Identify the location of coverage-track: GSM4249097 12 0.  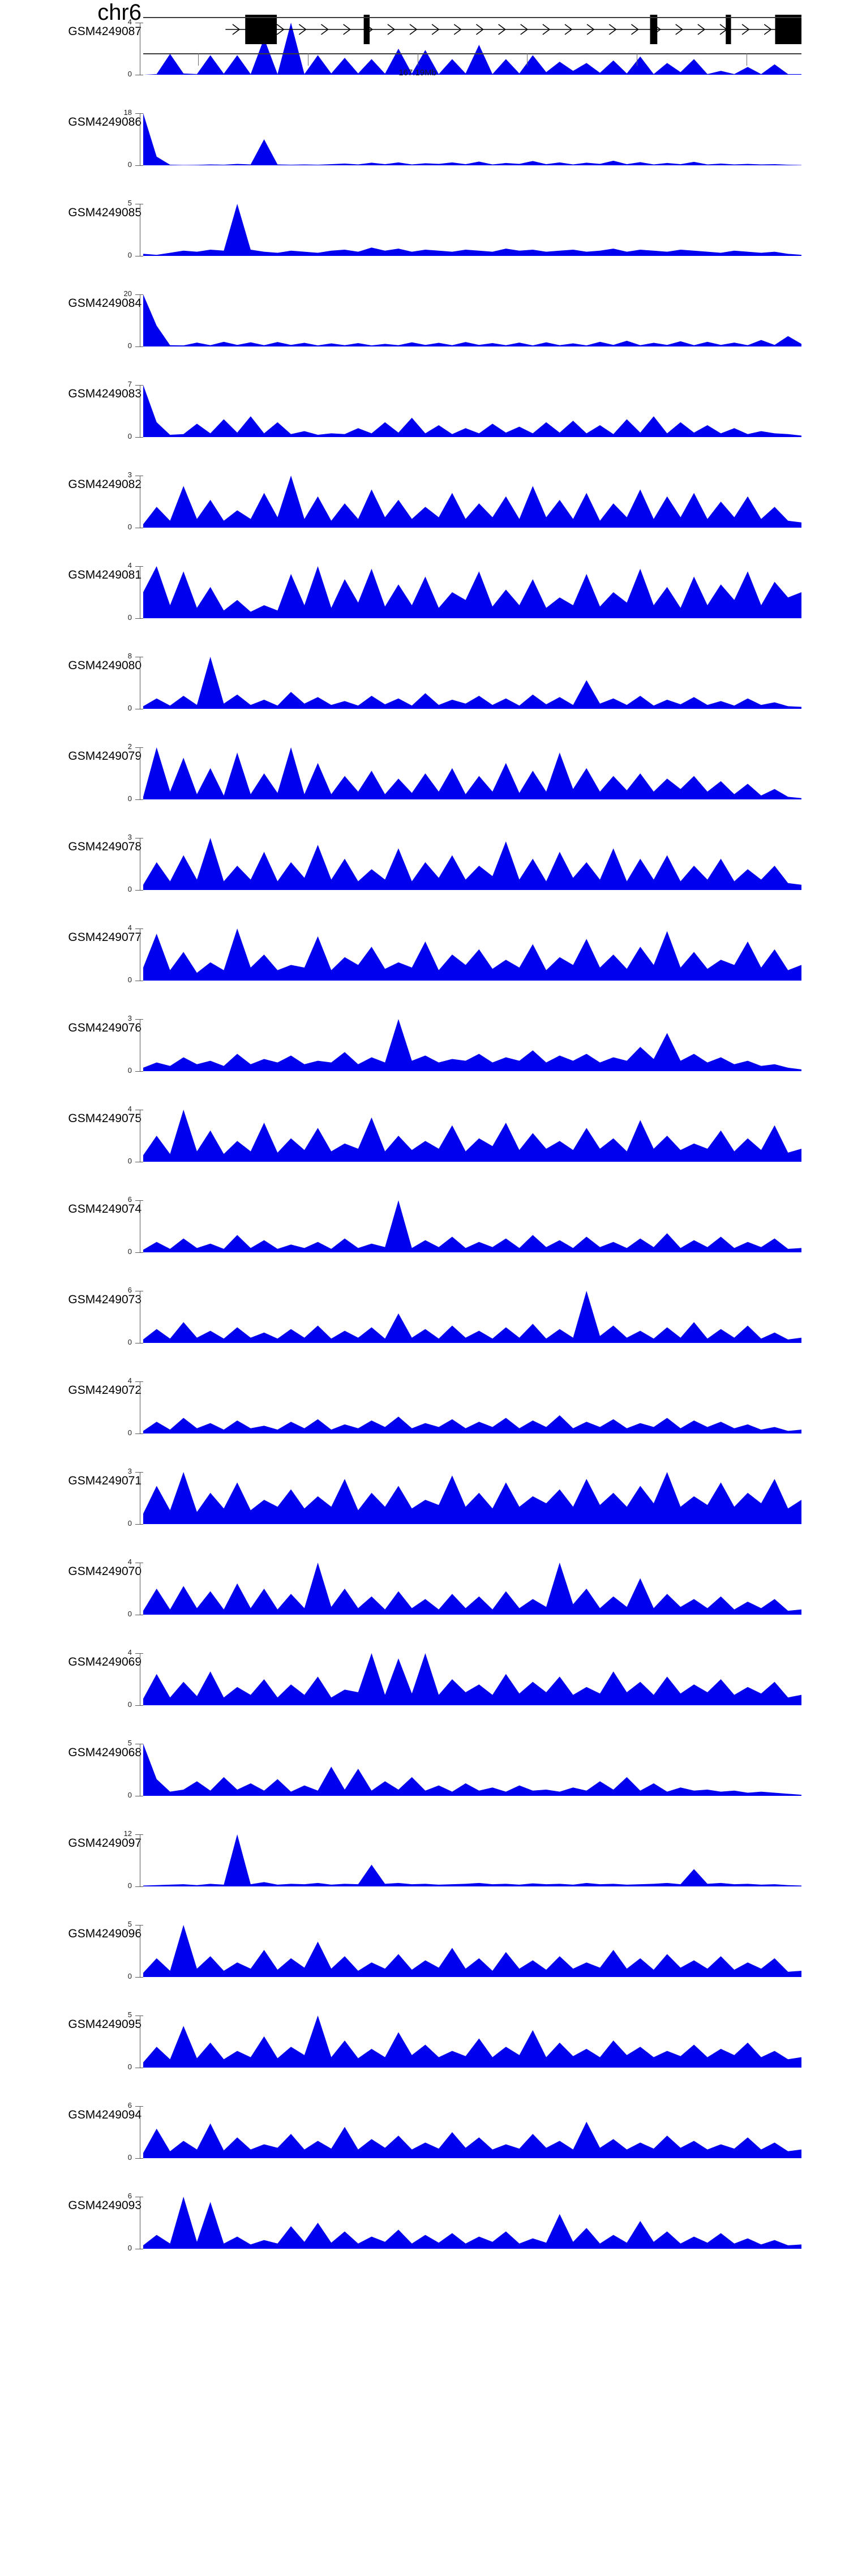
(424, 1859).